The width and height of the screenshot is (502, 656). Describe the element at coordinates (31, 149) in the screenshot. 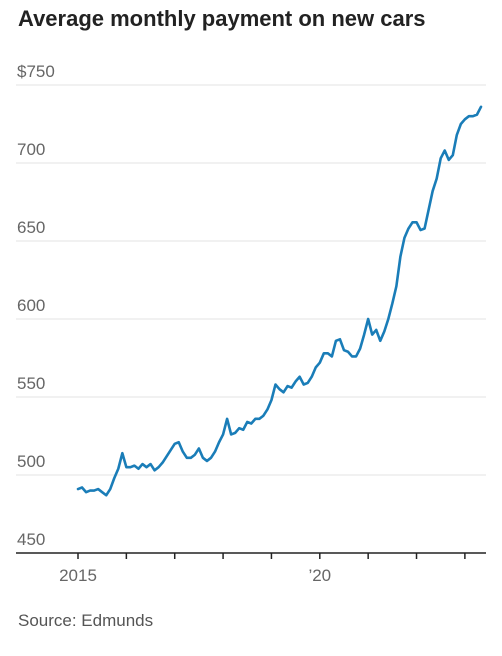

I see `y-tick-label-700: 700` at that location.